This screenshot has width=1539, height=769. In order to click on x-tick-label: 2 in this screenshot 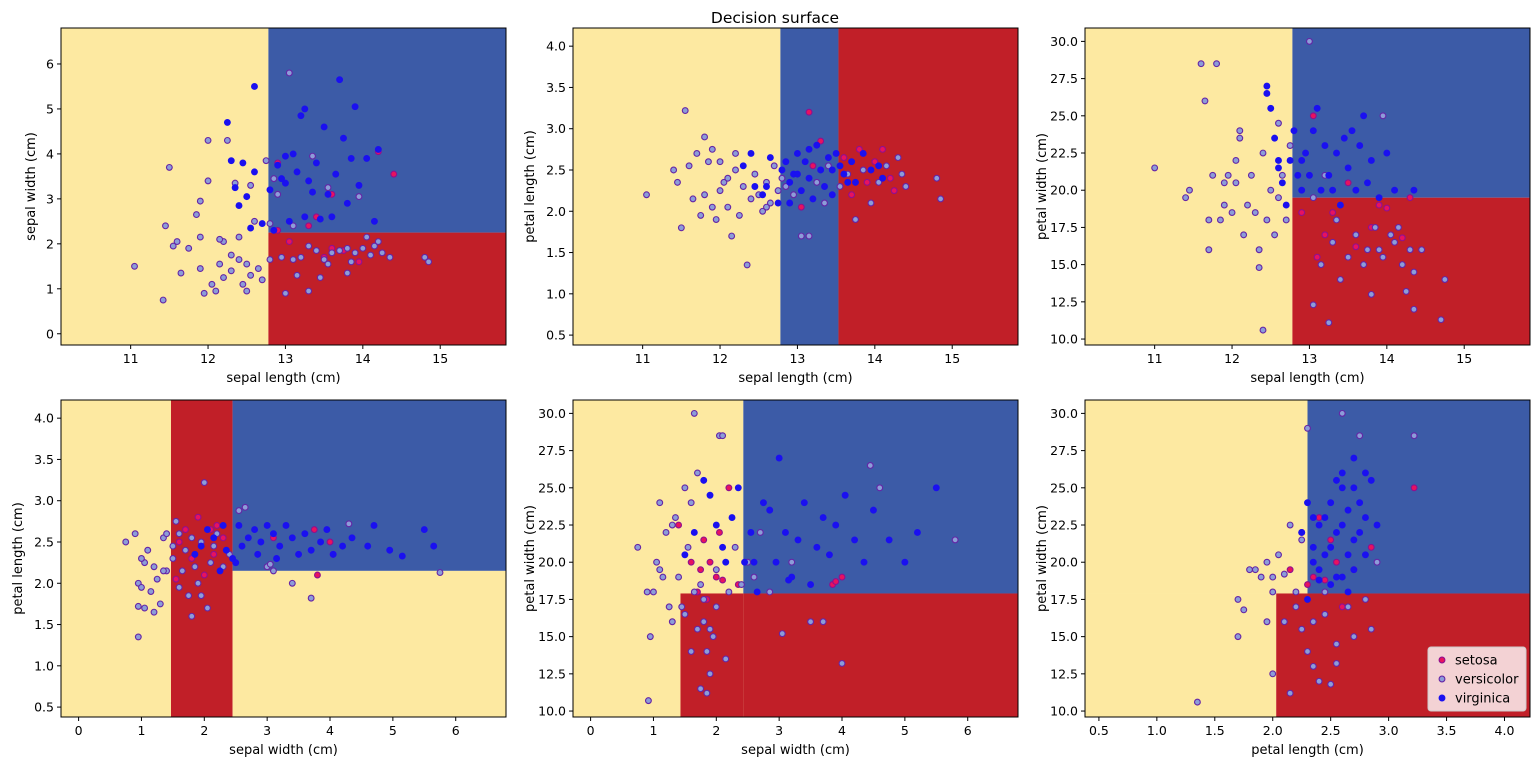, I will do `click(716, 730)`.